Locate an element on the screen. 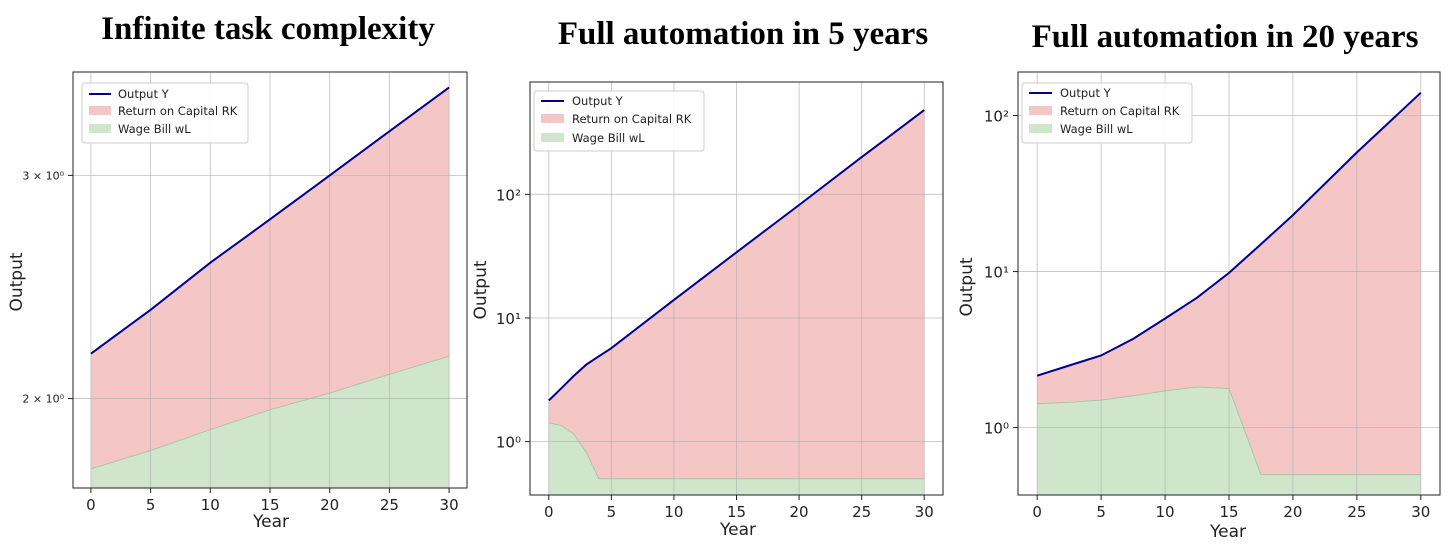 The height and width of the screenshot is (549, 1456). chart-title: Full automation in 5 years is located at coordinates (743, 34).